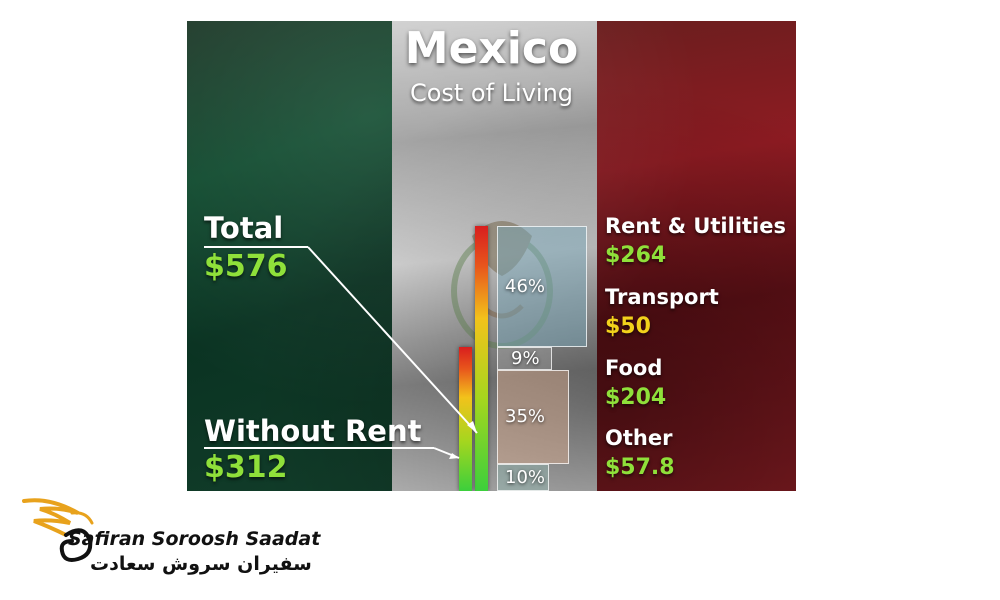 This screenshot has width=1000, height=600. I want to click on without-rent-value: $312, so click(246, 467).